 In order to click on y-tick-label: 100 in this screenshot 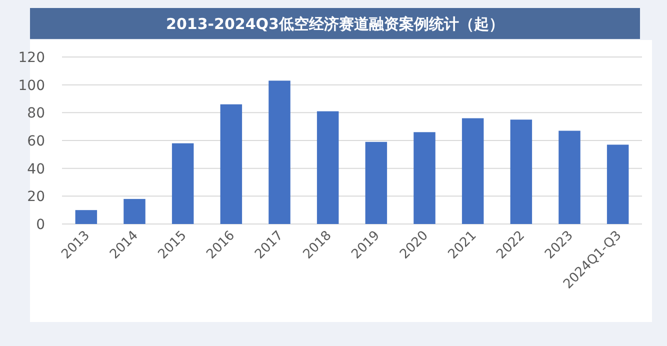, I will do `click(31, 86)`.